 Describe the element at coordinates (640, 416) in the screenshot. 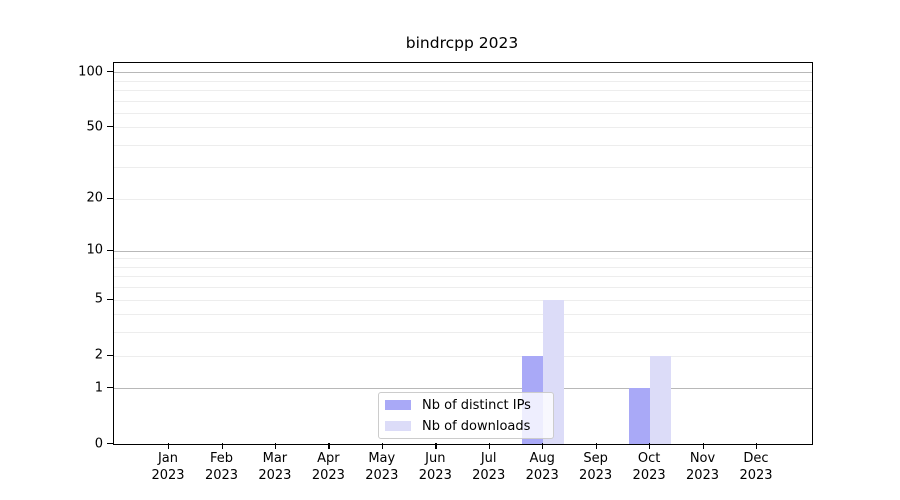

I see `bar-nb-of-distinct-ips` at that location.